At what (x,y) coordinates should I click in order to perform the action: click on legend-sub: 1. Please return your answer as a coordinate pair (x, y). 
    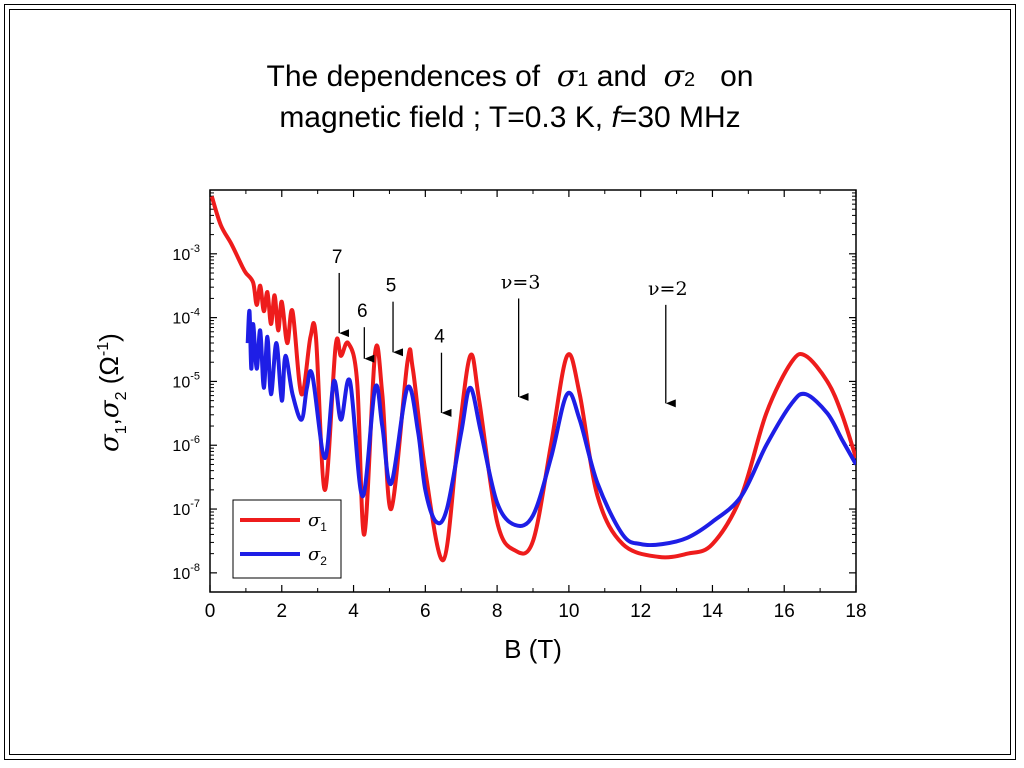
    Looking at the image, I should click on (323, 527).